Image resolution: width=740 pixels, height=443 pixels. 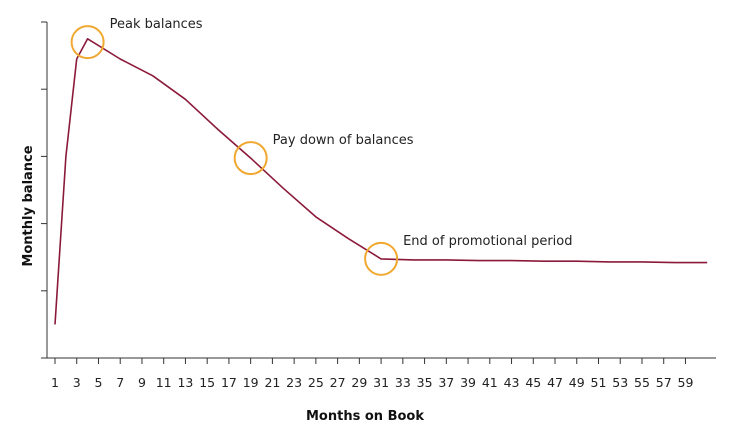 What do you see at coordinates (99, 382) in the screenshot?
I see `x-tick-label: 5` at bounding box center [99, 382].